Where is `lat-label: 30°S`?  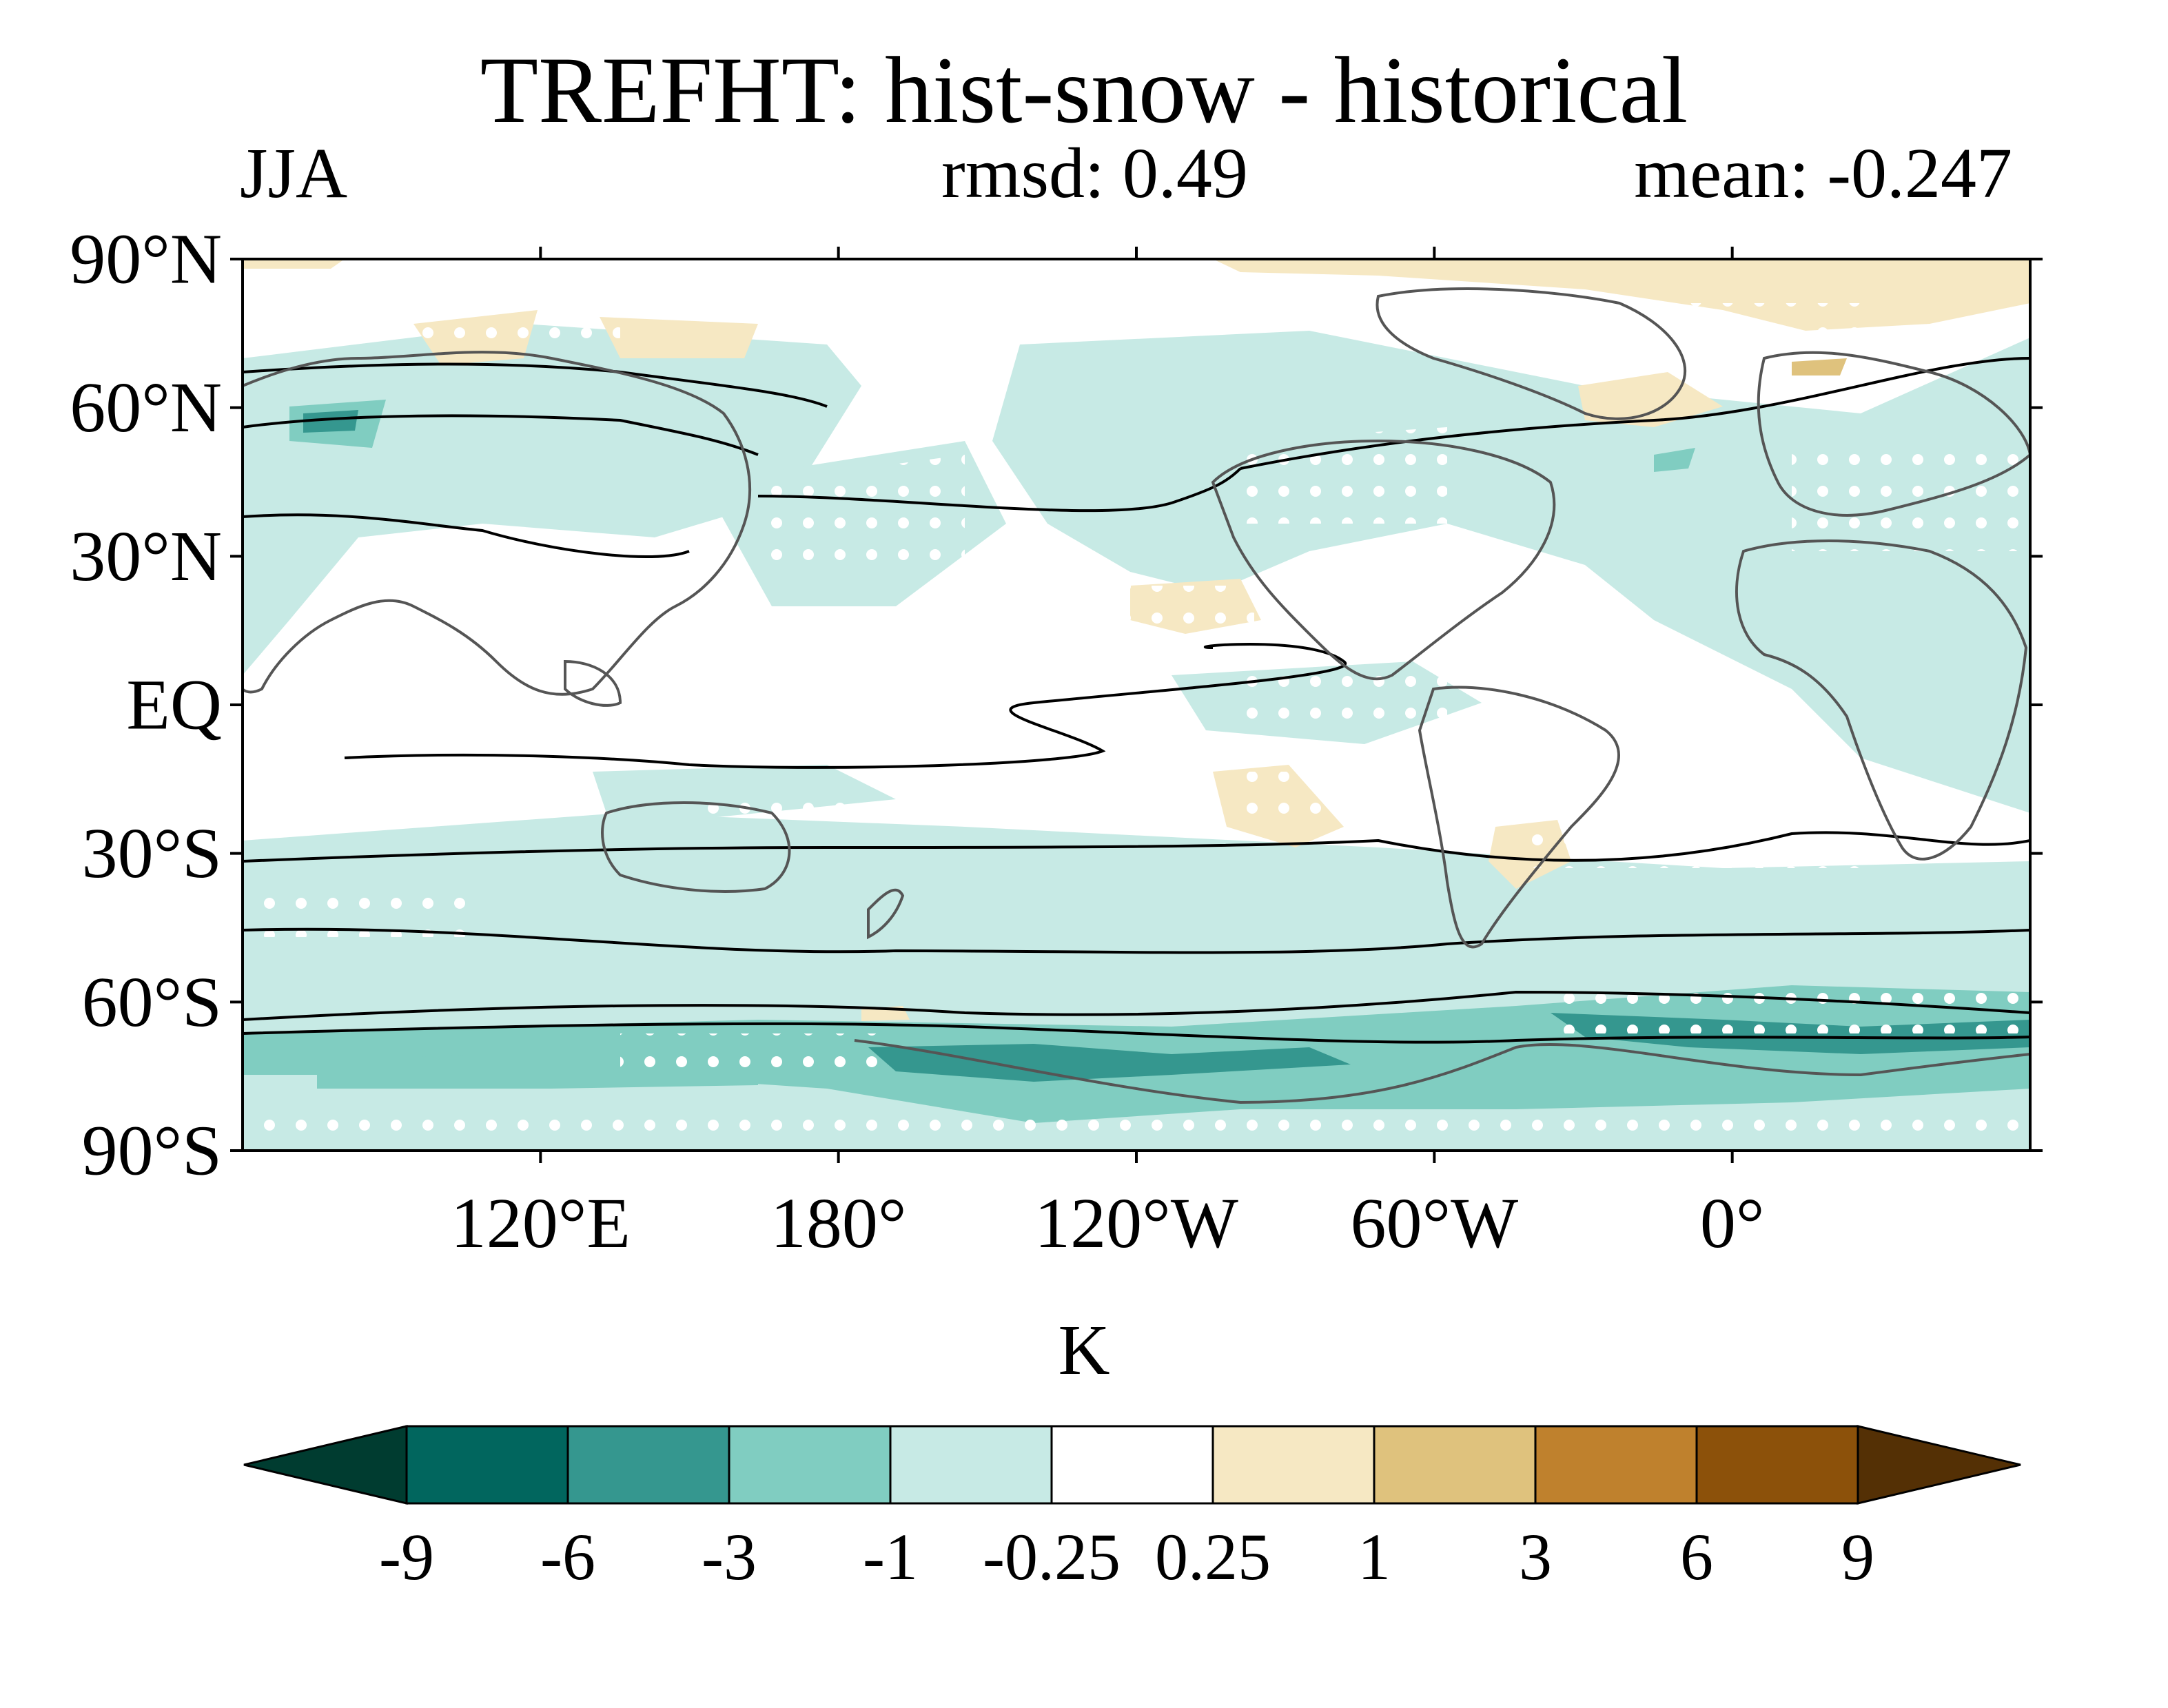
lat-label: 30°S is located at coordinates (152, 854).